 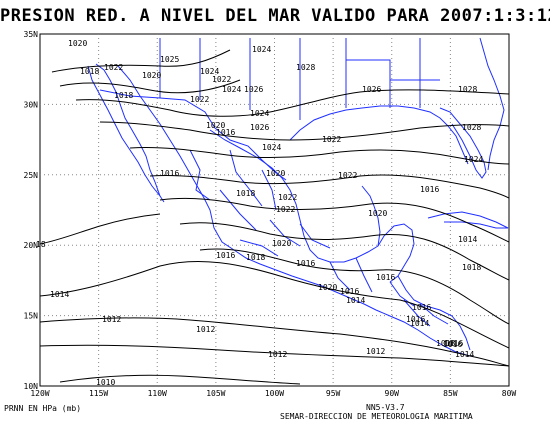 What do you see at coordinates (31, 245) in the screenshot?
I see `lat-tick-label: 20N` at bounding box center [31, 245].